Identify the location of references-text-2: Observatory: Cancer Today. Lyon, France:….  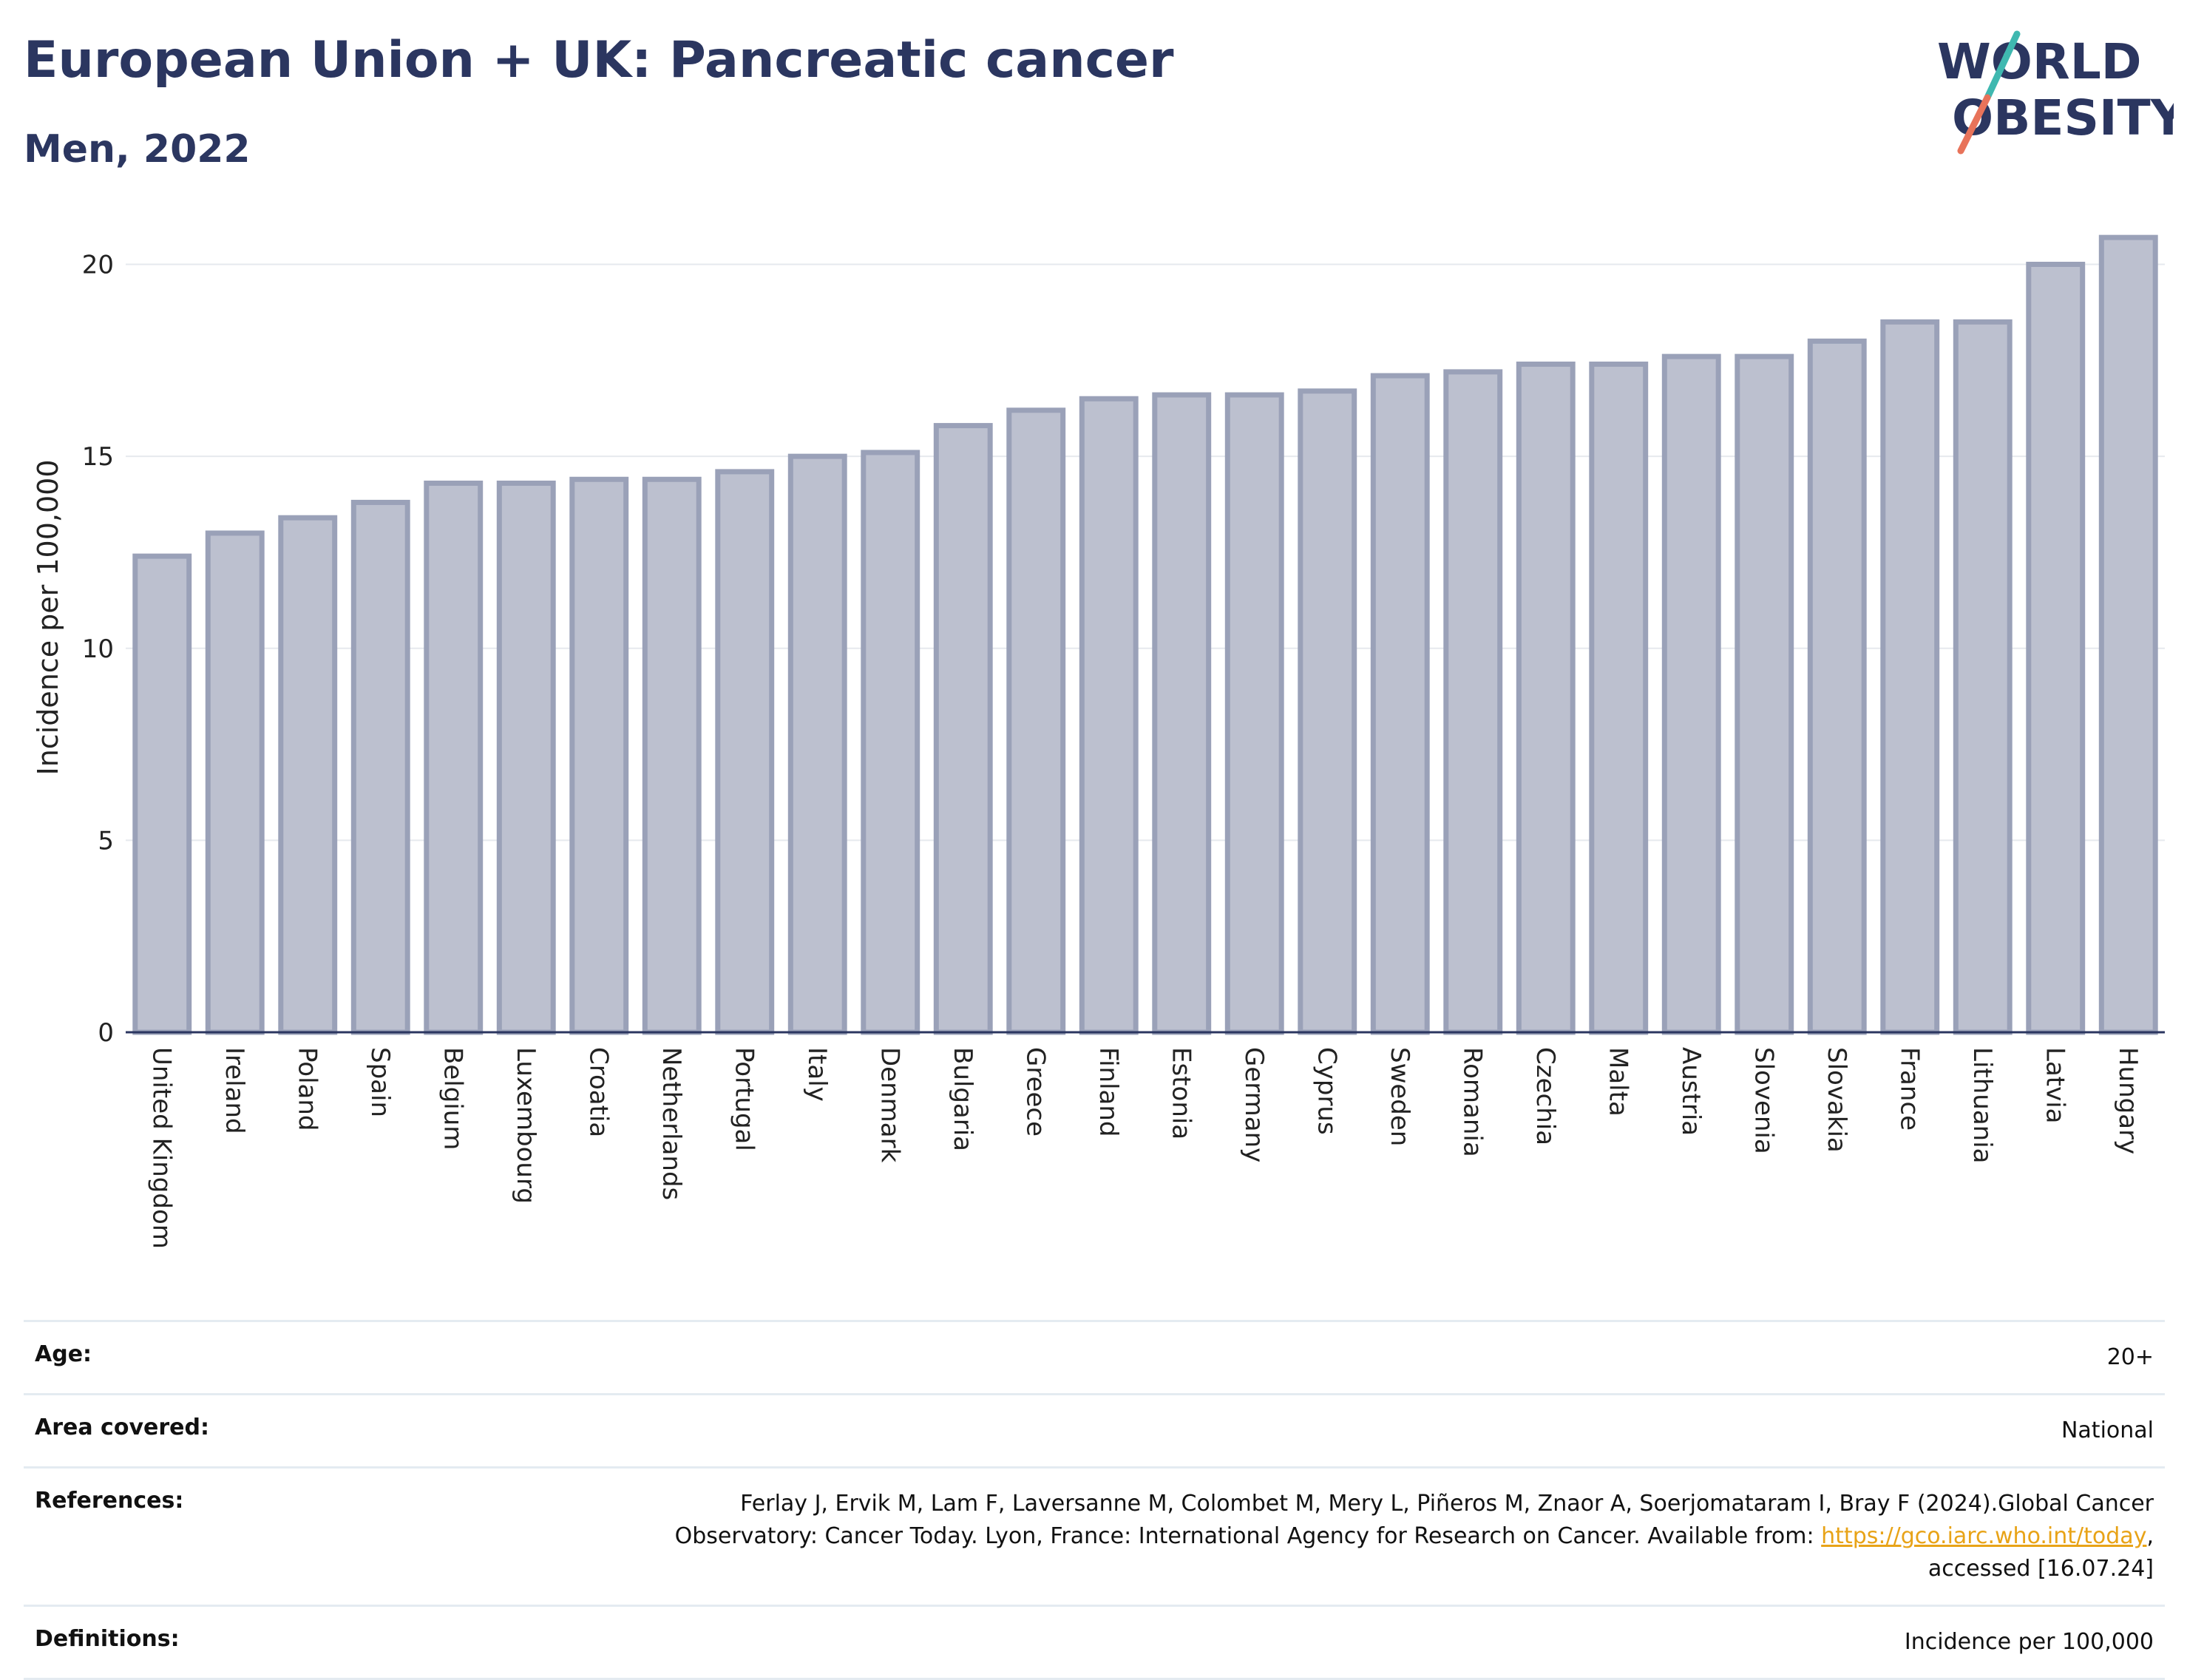
(1248, 1536).